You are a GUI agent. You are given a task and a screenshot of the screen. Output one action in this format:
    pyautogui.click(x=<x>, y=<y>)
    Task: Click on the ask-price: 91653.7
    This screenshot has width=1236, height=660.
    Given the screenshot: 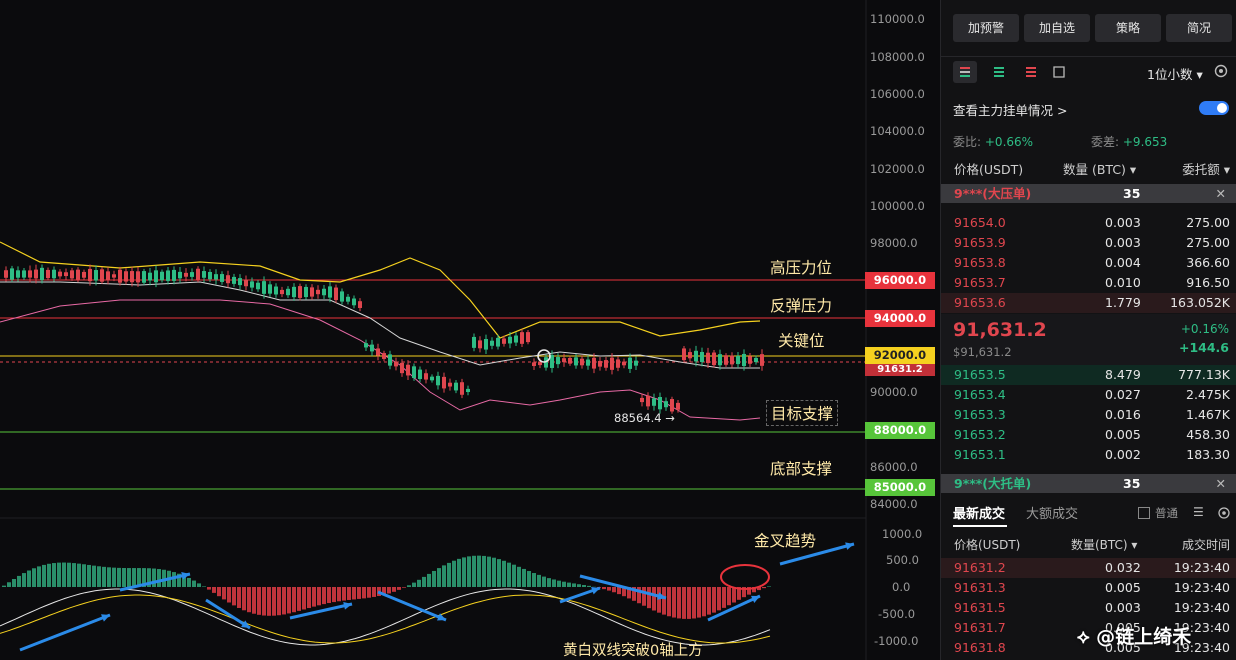 What is the action you would take?
    pyautogui.click(x=980, y=282)
    